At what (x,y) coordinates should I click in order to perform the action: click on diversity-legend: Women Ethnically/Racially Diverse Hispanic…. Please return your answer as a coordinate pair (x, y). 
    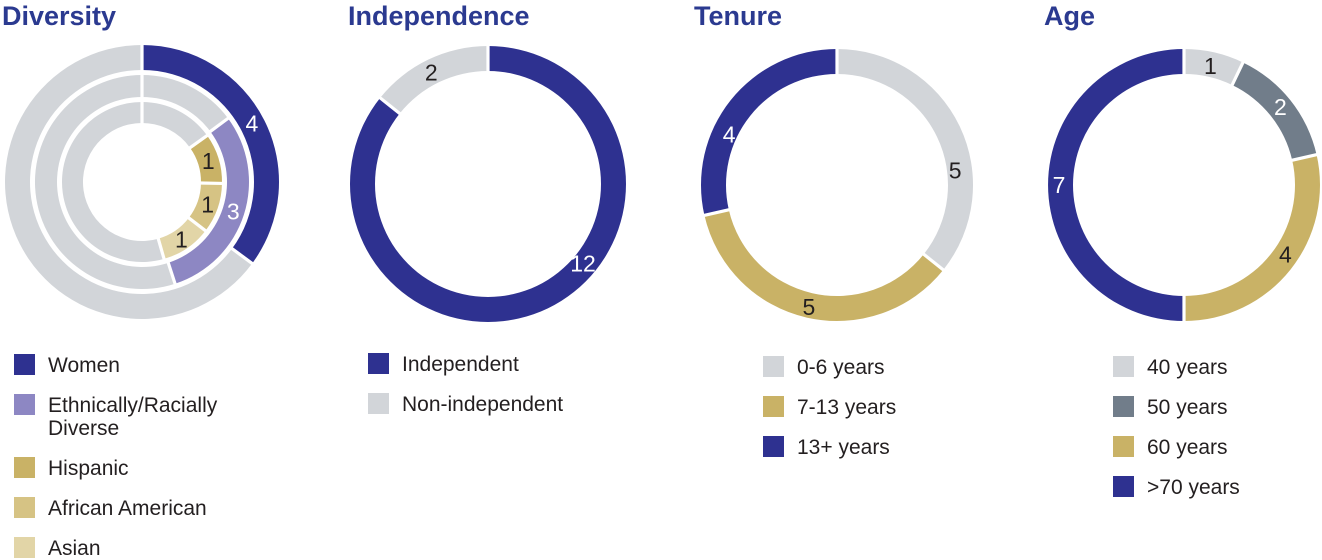
    Looking at the image, I should click on (122, 457).